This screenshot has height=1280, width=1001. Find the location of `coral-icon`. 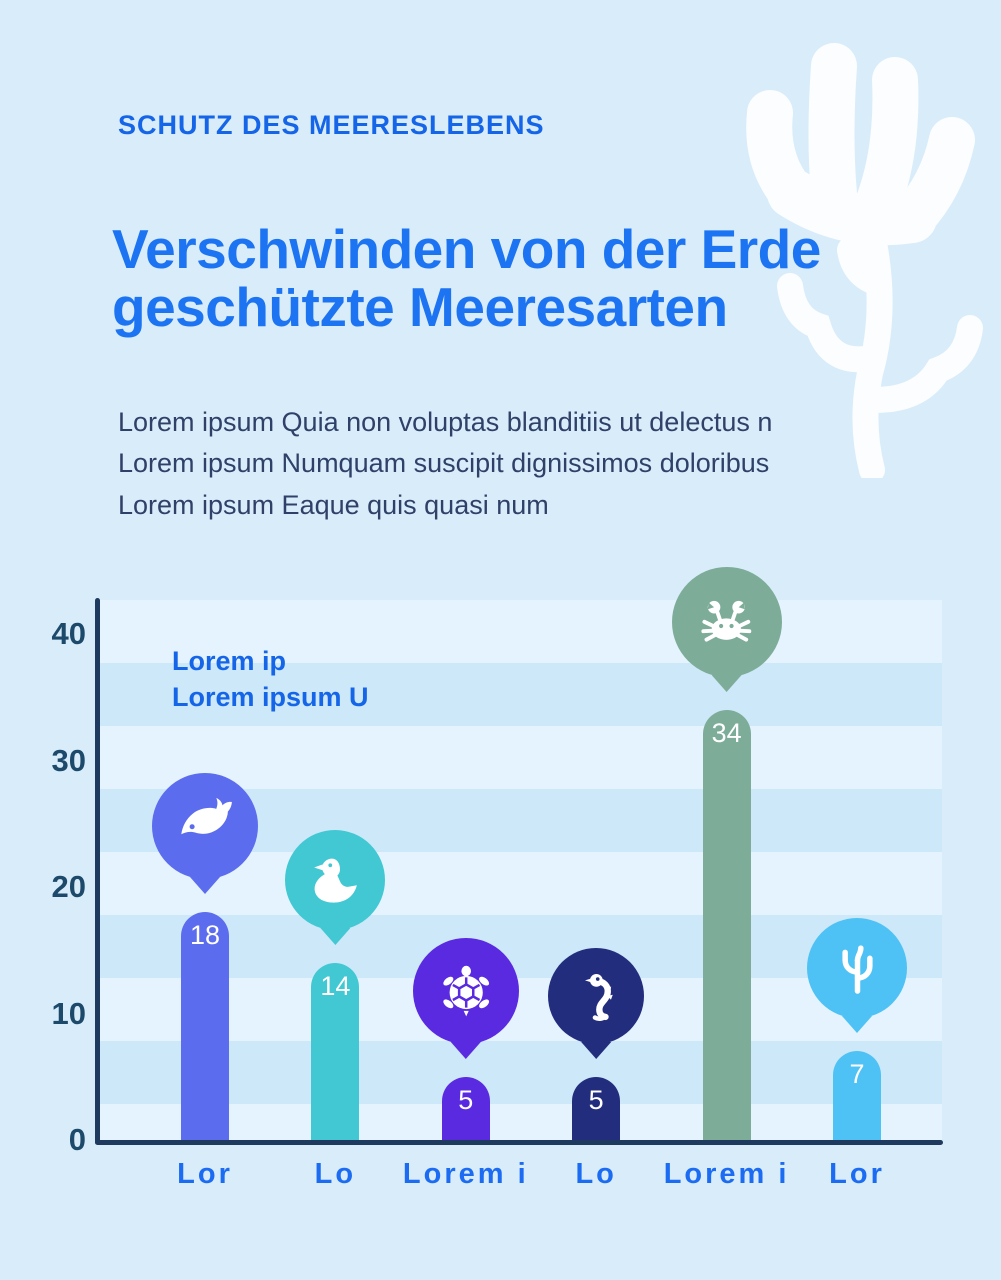

coral-icon is located at coordinates (857, 969).